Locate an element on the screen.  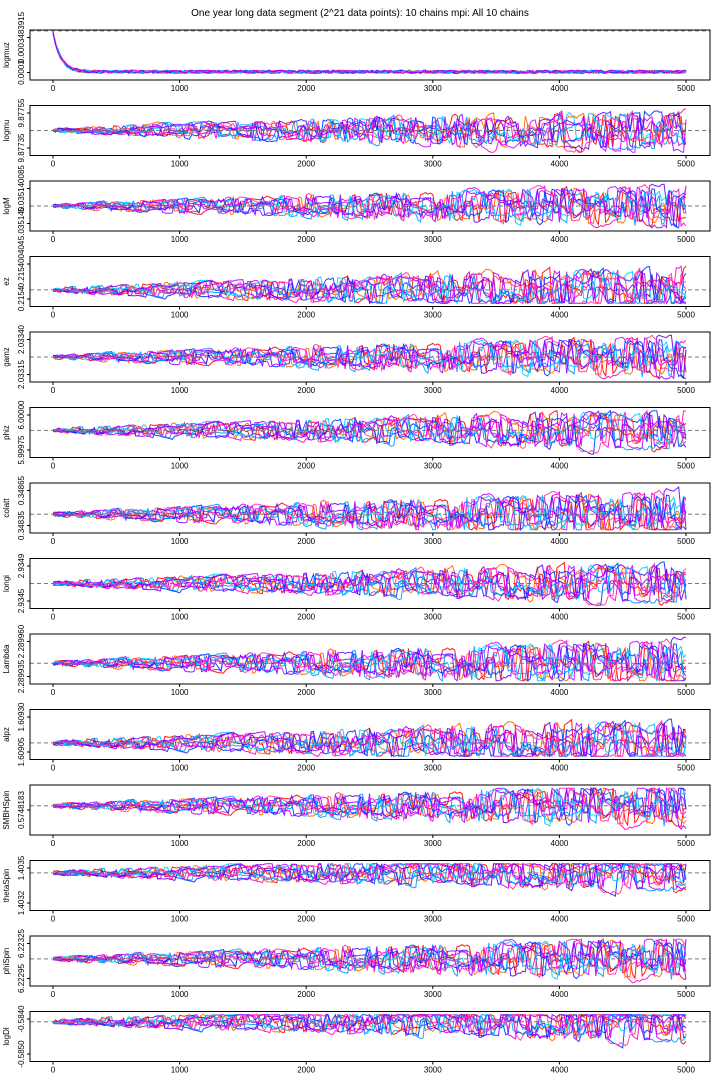
y-tick-label: 1.60905 is located at coordinates (21, 751).